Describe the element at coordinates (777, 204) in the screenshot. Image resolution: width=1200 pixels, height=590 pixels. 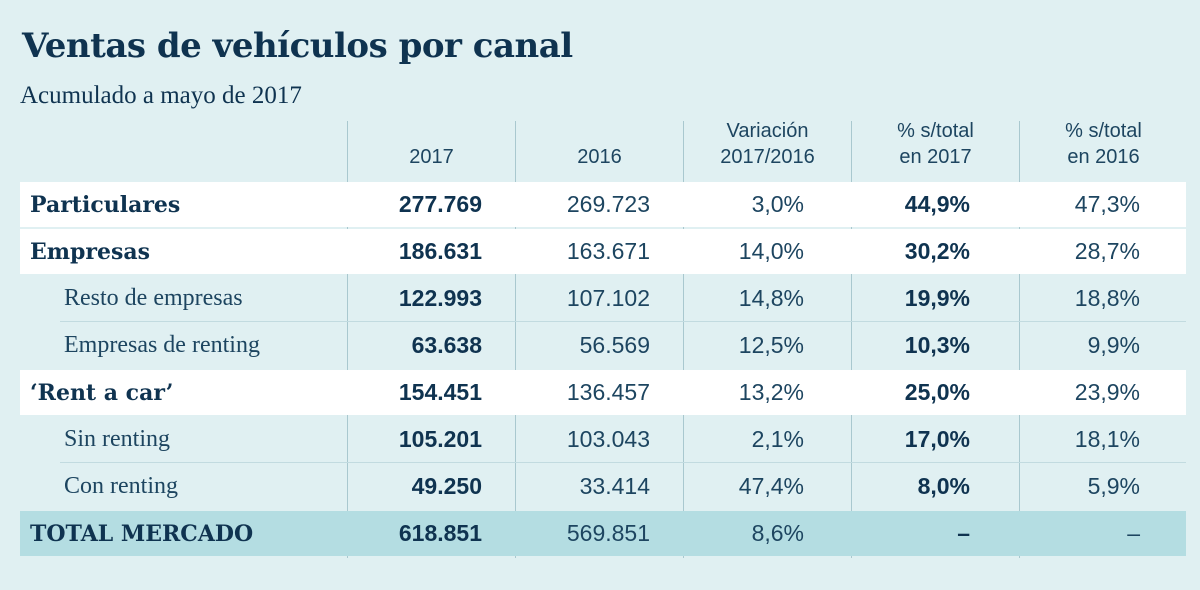
I see `cell-variacion: 3,0%` at that location.